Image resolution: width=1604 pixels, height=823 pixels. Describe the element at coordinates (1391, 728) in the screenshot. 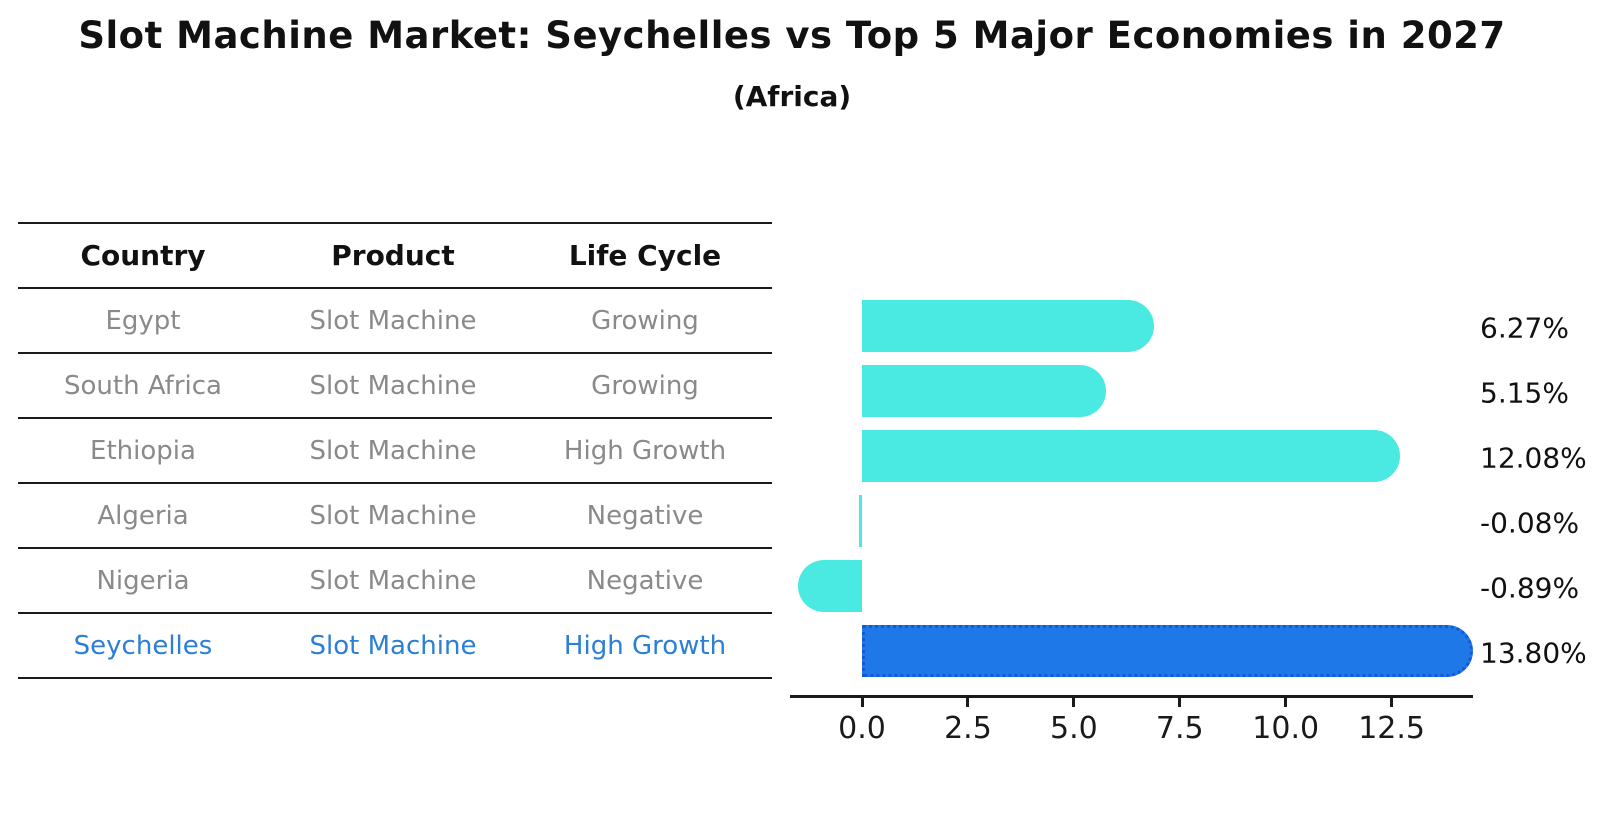

I see `x-tick-label: 12.5` at that location.